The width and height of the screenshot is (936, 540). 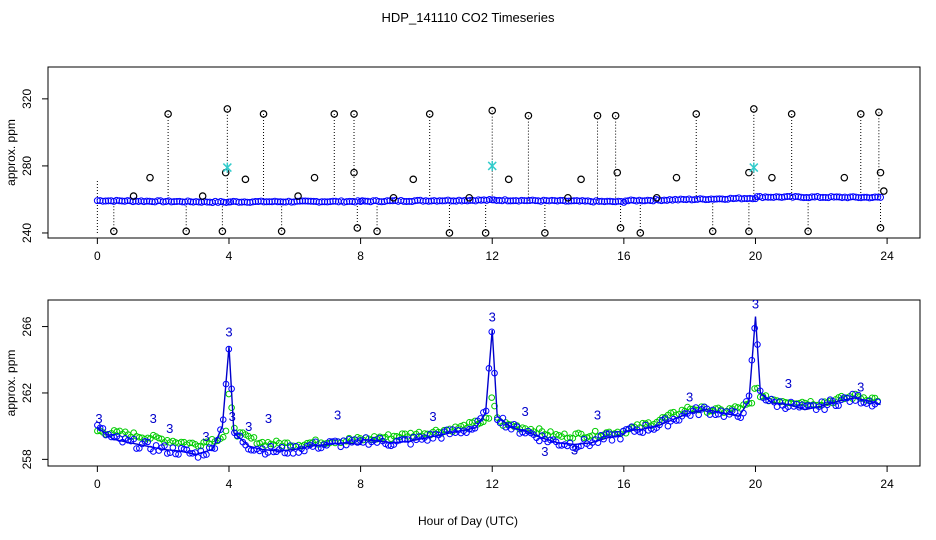 I want to click on y-tick-label: 266, so click(x=27, y=326).